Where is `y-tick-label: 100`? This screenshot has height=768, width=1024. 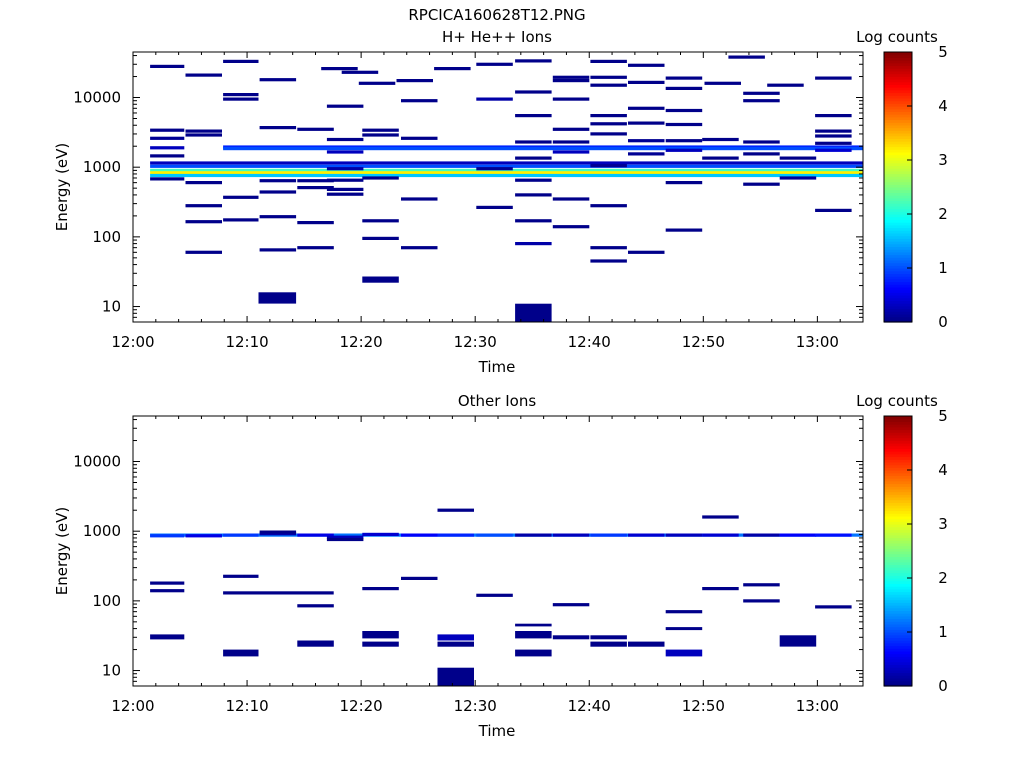
y-tick-label: 100 is located at coordinates (106, 601).